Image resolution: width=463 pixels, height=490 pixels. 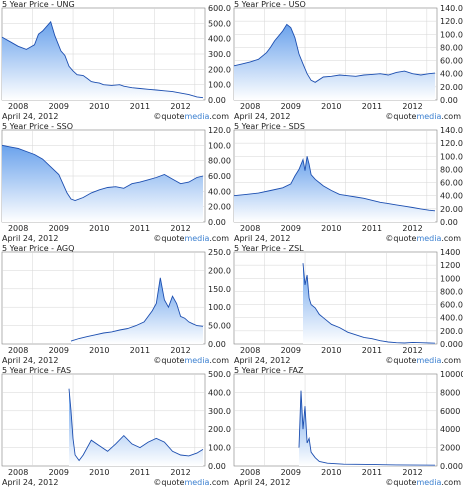 What do you see at coordinates (219, 252) in the screenshot?
I see `y-tick-label: 250.0` at bounding box center [219, 252].